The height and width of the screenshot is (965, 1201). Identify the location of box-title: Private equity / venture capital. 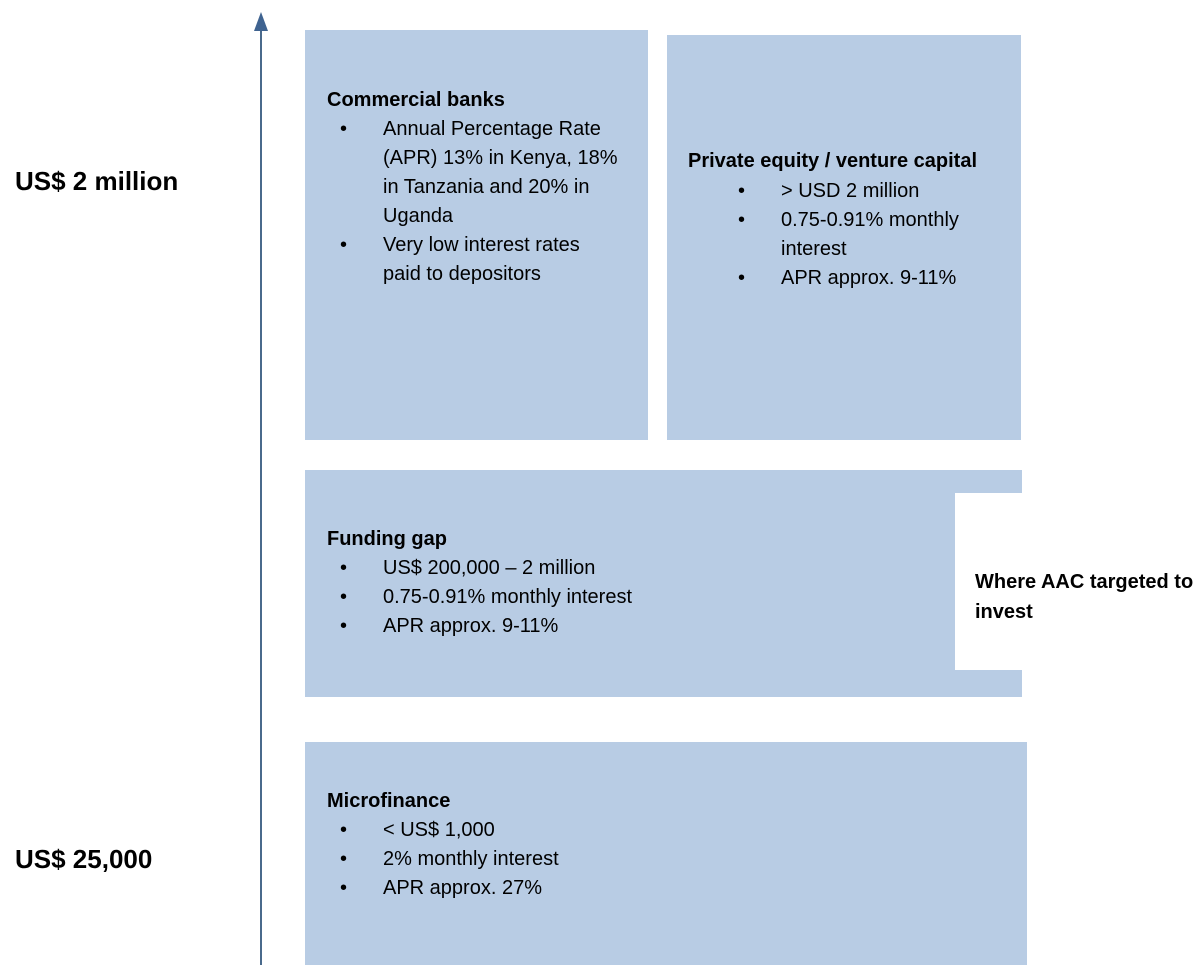
(832, 161).